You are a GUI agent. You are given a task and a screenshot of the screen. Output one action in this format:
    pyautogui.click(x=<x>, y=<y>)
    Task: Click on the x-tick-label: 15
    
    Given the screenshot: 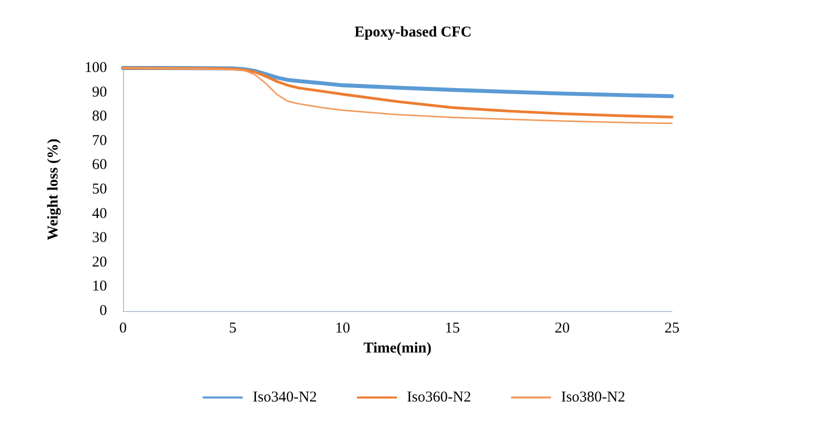 What is the action you would take?
    pyautogui.click(x=452, y=328)
    